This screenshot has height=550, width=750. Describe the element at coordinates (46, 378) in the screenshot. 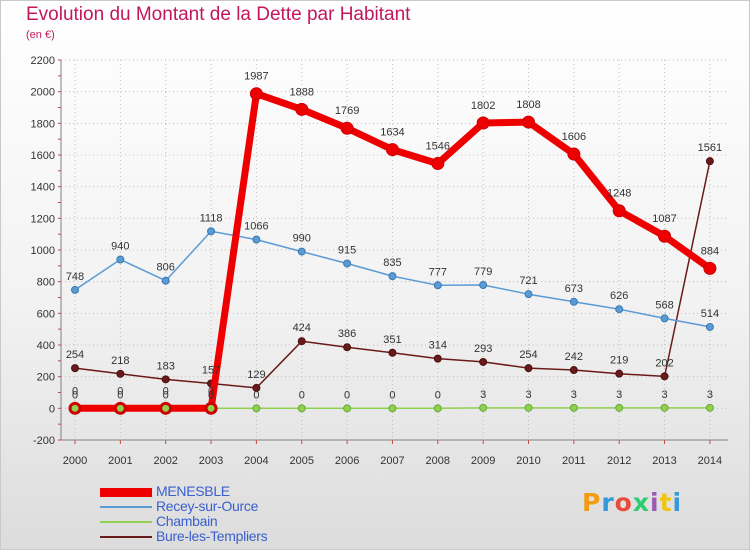

I see `y-tick-label: 200` at that location.